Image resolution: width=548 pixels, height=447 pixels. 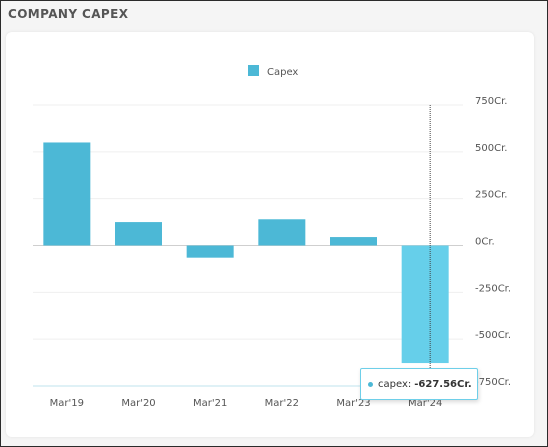 I want to click on legend-label: Capex, so click(x=282, y=72).